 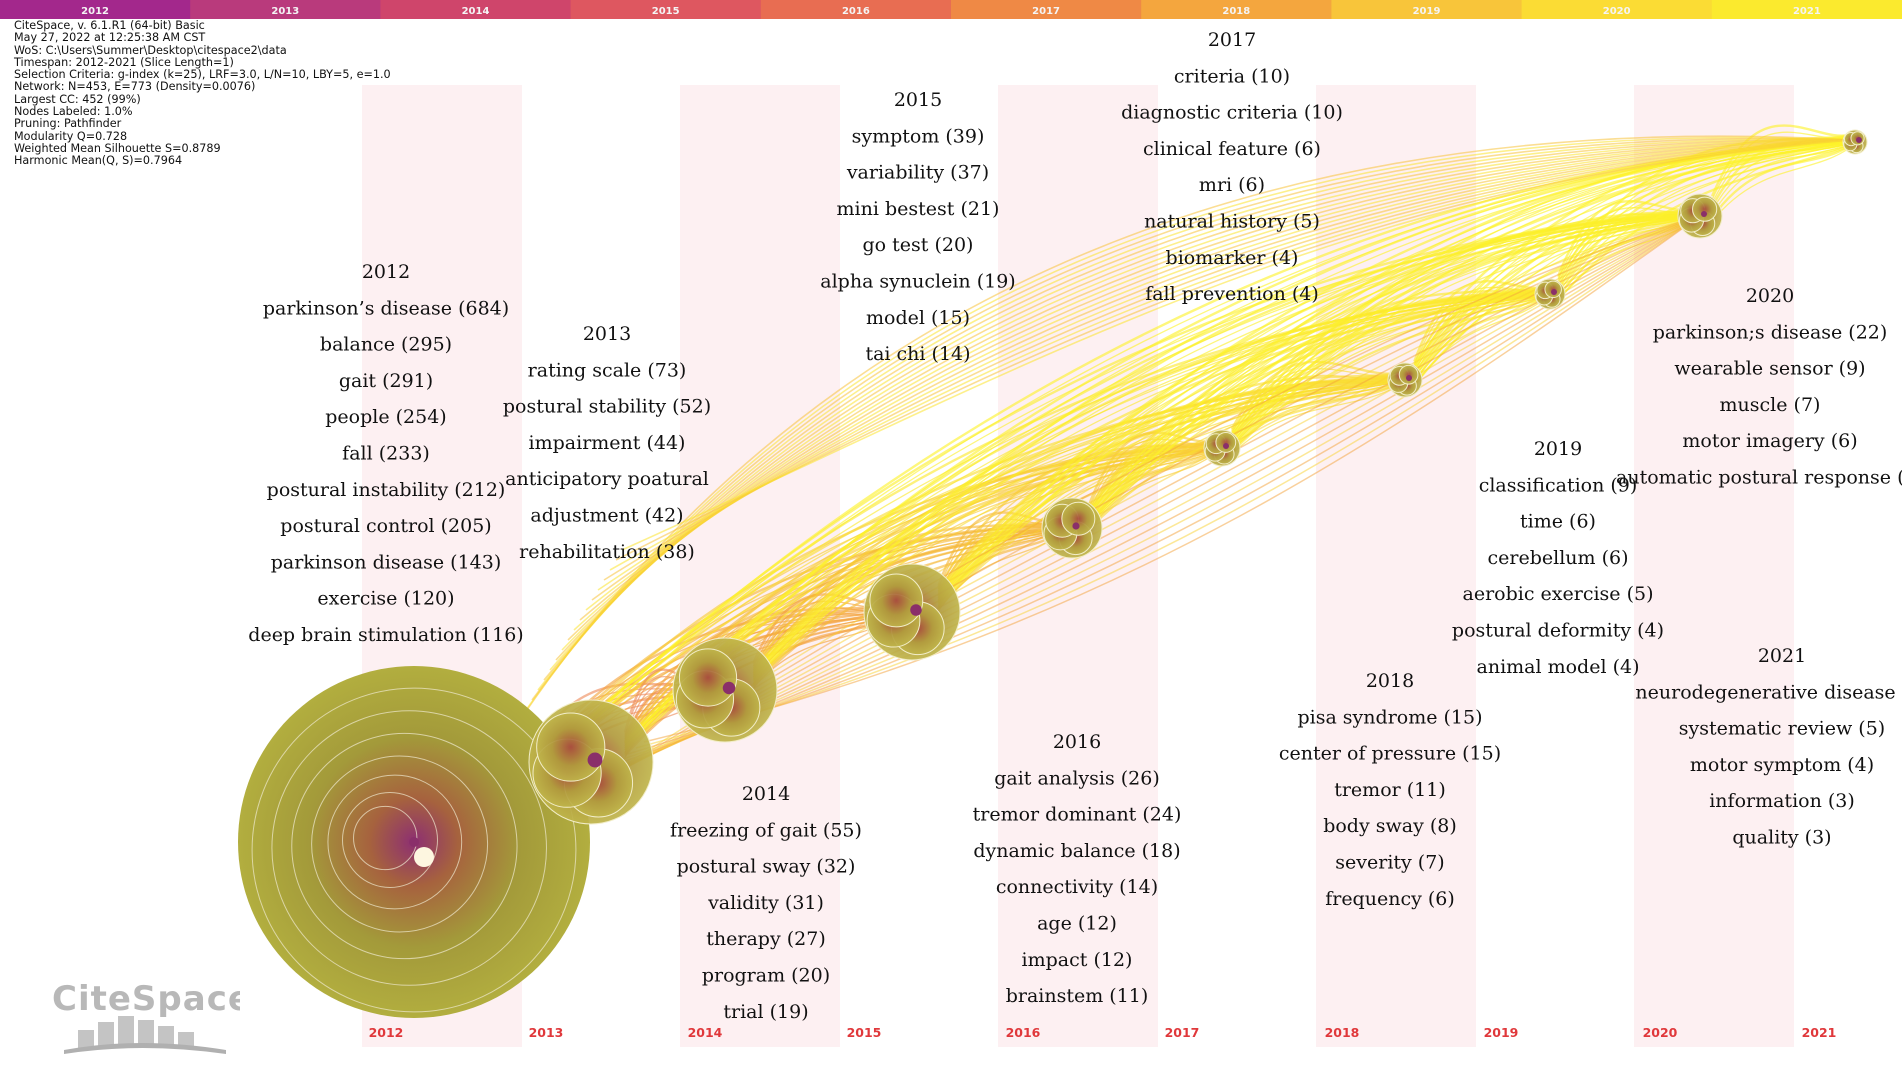 What do you see at coordinates (1077, 778) in the screenshot?
I see `keyword-label: gait analysis (26)` at bounding box center [1077, 778].